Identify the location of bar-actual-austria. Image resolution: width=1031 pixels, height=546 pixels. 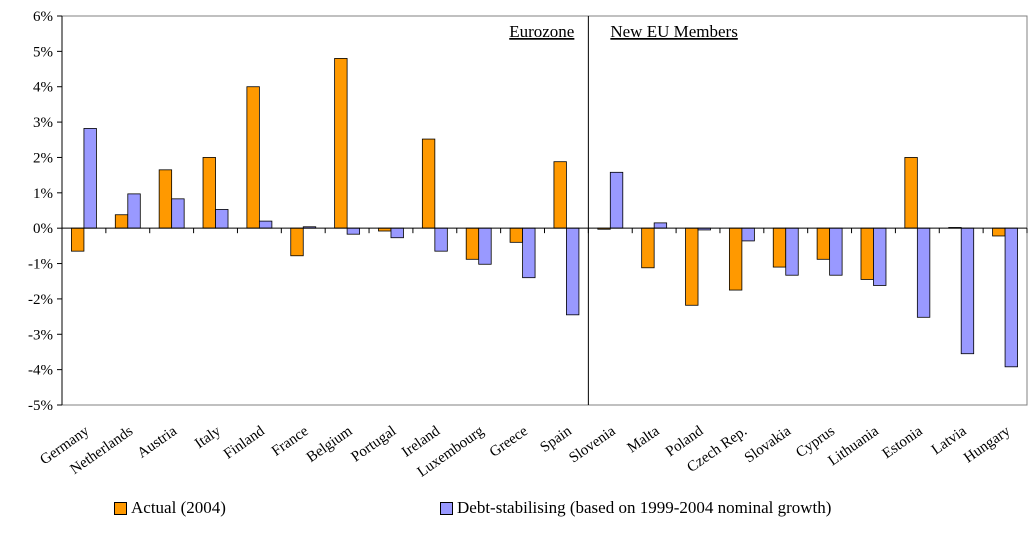
(165, 199).